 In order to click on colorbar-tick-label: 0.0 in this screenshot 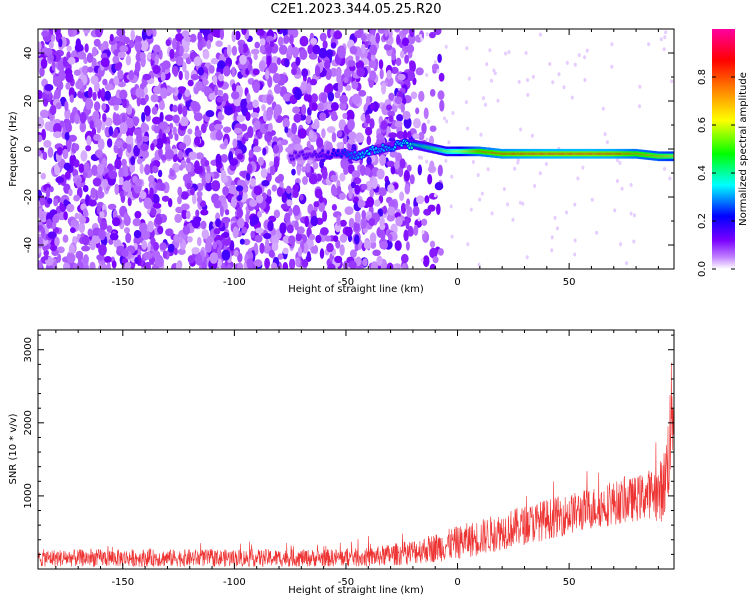, I will do `click(702, 269)`.